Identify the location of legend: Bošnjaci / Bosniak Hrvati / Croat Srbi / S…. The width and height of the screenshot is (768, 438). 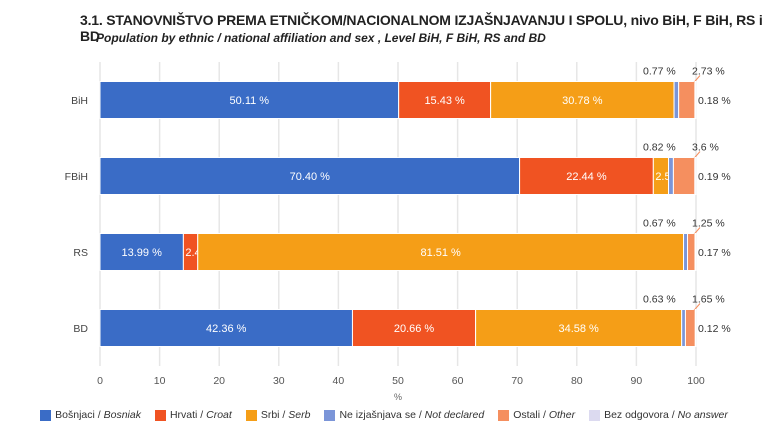
(384, 415).